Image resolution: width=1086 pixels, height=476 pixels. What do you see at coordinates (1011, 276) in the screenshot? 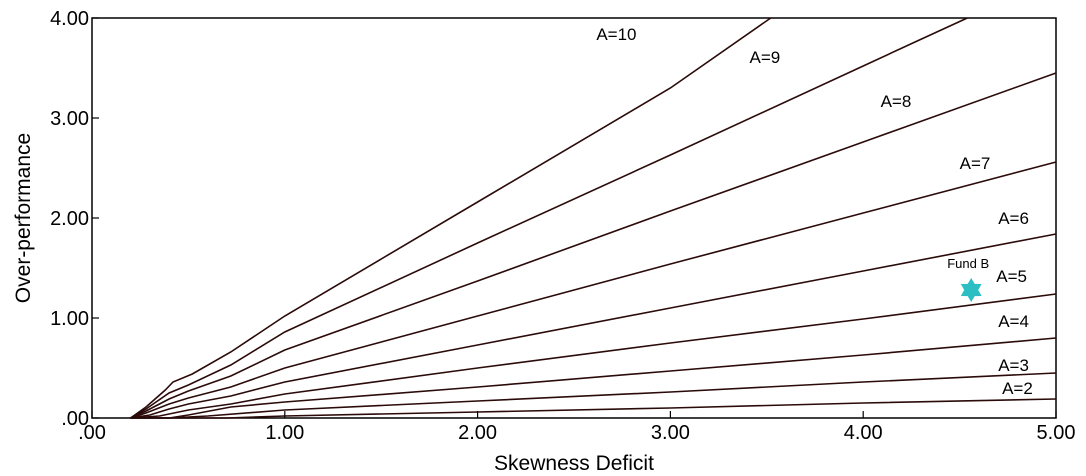
I see `curve-label-a-5: A=5` at bounding box center [1011, 276].